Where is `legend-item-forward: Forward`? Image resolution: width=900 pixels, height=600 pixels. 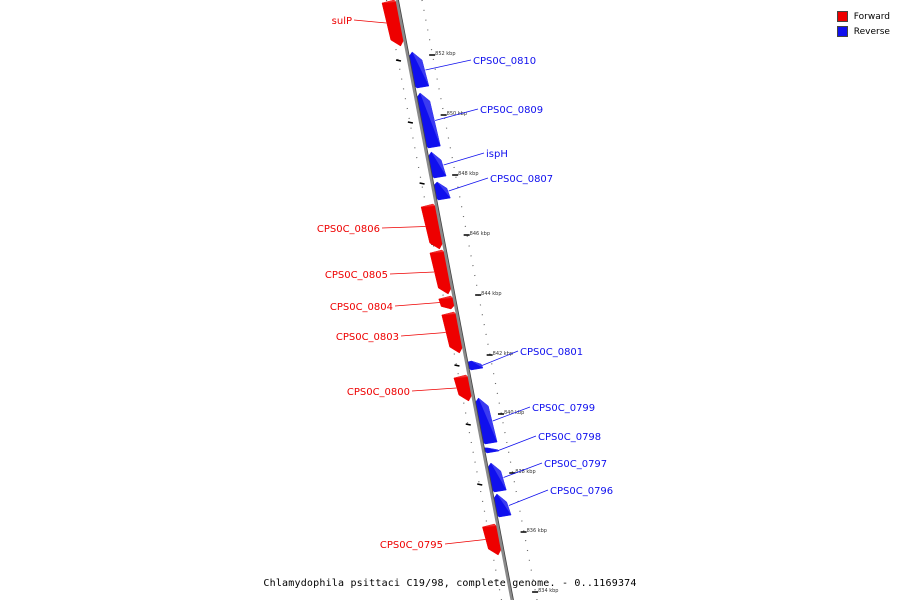 legend-item-forward: Forward is located at coordinates (863, 16).